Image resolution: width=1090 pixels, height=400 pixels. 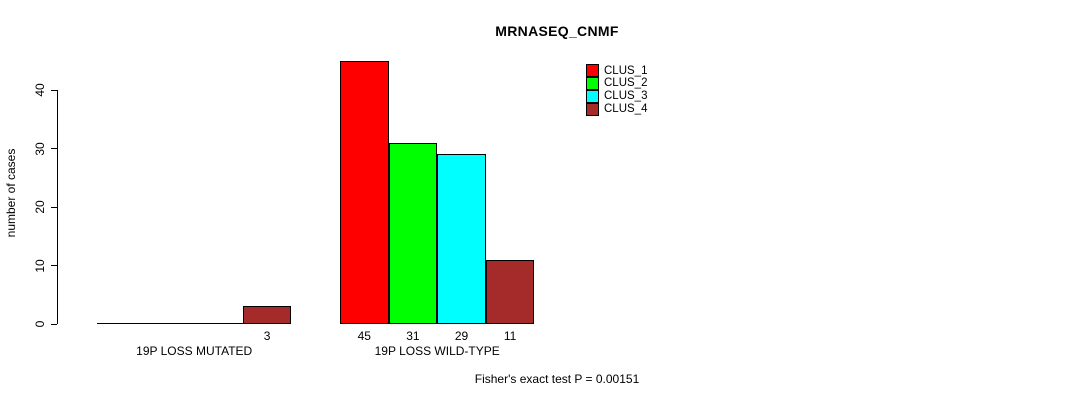 What do you see at coordinates (57, 207) in the screenshot?
I see `y-axis-line` at bounding box center [57, 207].